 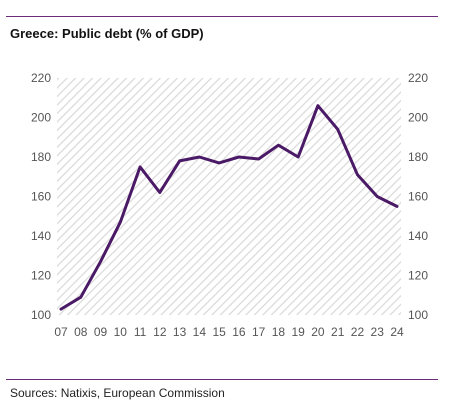 I want to click on x-tick-label: 24, so click(x=397, y=332).